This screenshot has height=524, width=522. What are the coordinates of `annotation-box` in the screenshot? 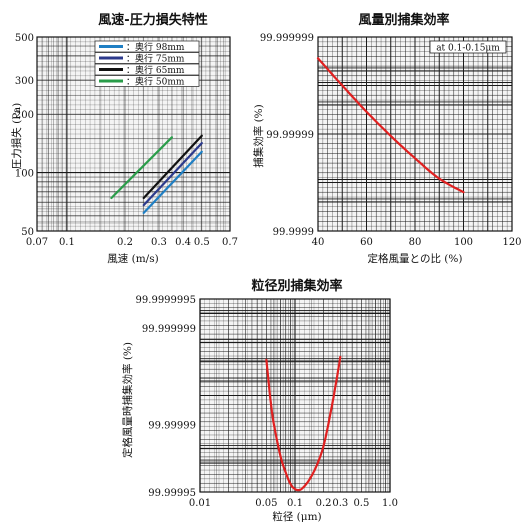 It's located at (468, 47).